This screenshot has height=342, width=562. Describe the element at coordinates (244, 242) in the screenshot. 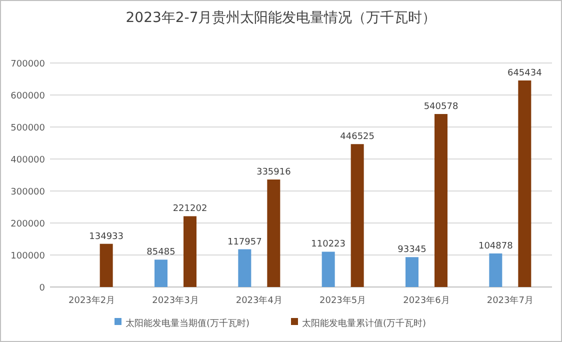

I see `data-label: 117957` at that location.